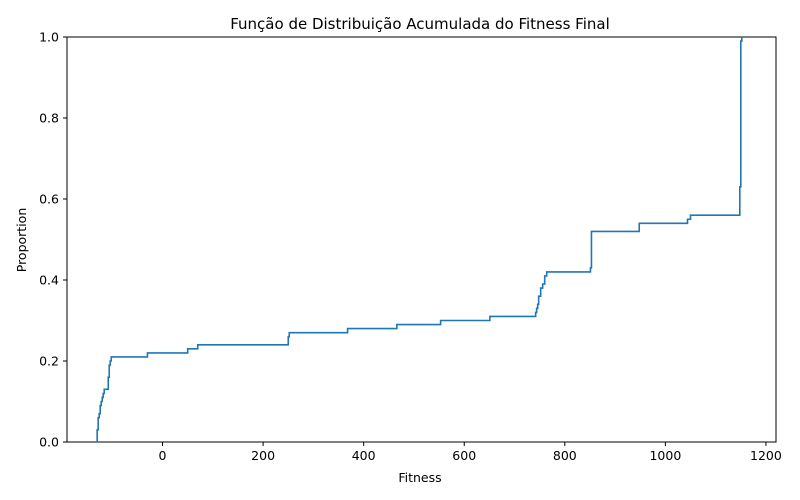 This screenshot has width=800, height=500. I want to click on x-tick-label: 0, so click(163, 455).